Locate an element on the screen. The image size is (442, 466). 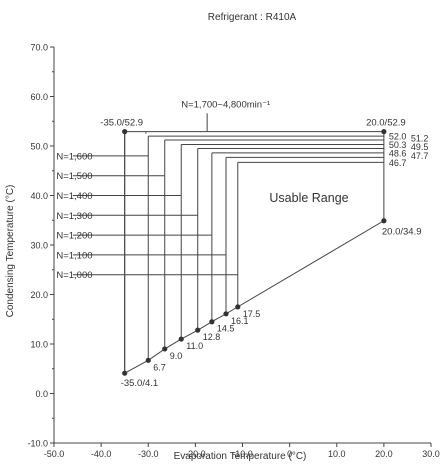
min-point-label: 16.1 is located at coordinates (240, 321).